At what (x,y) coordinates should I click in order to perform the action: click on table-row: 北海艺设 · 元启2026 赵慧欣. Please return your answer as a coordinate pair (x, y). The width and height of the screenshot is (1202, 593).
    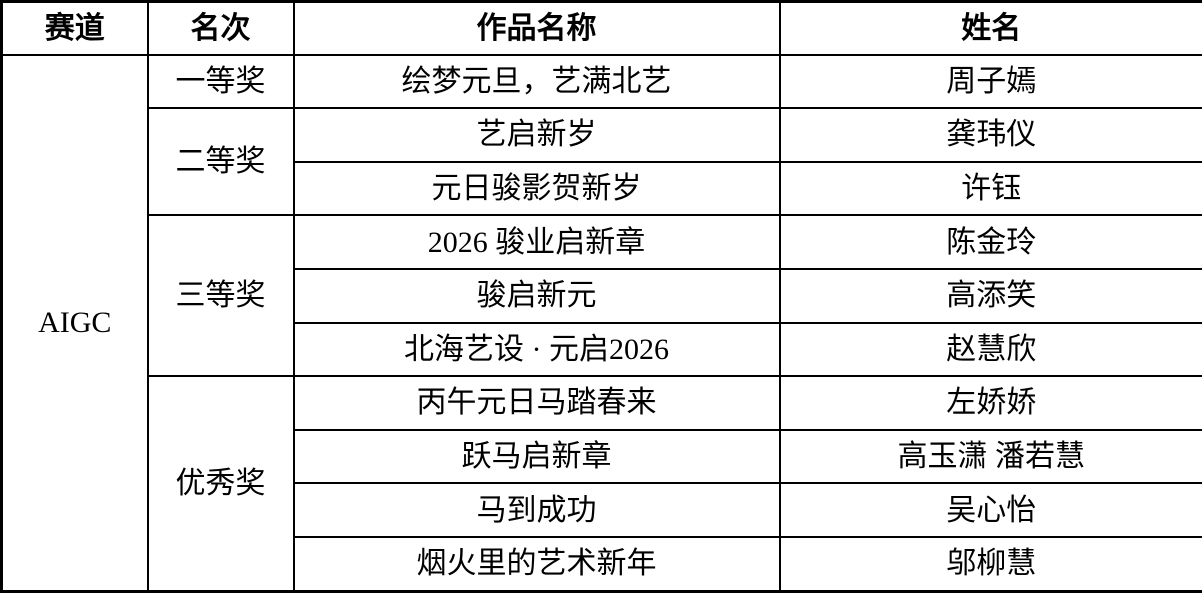
    Looking at the image, I should click on (602, 349).